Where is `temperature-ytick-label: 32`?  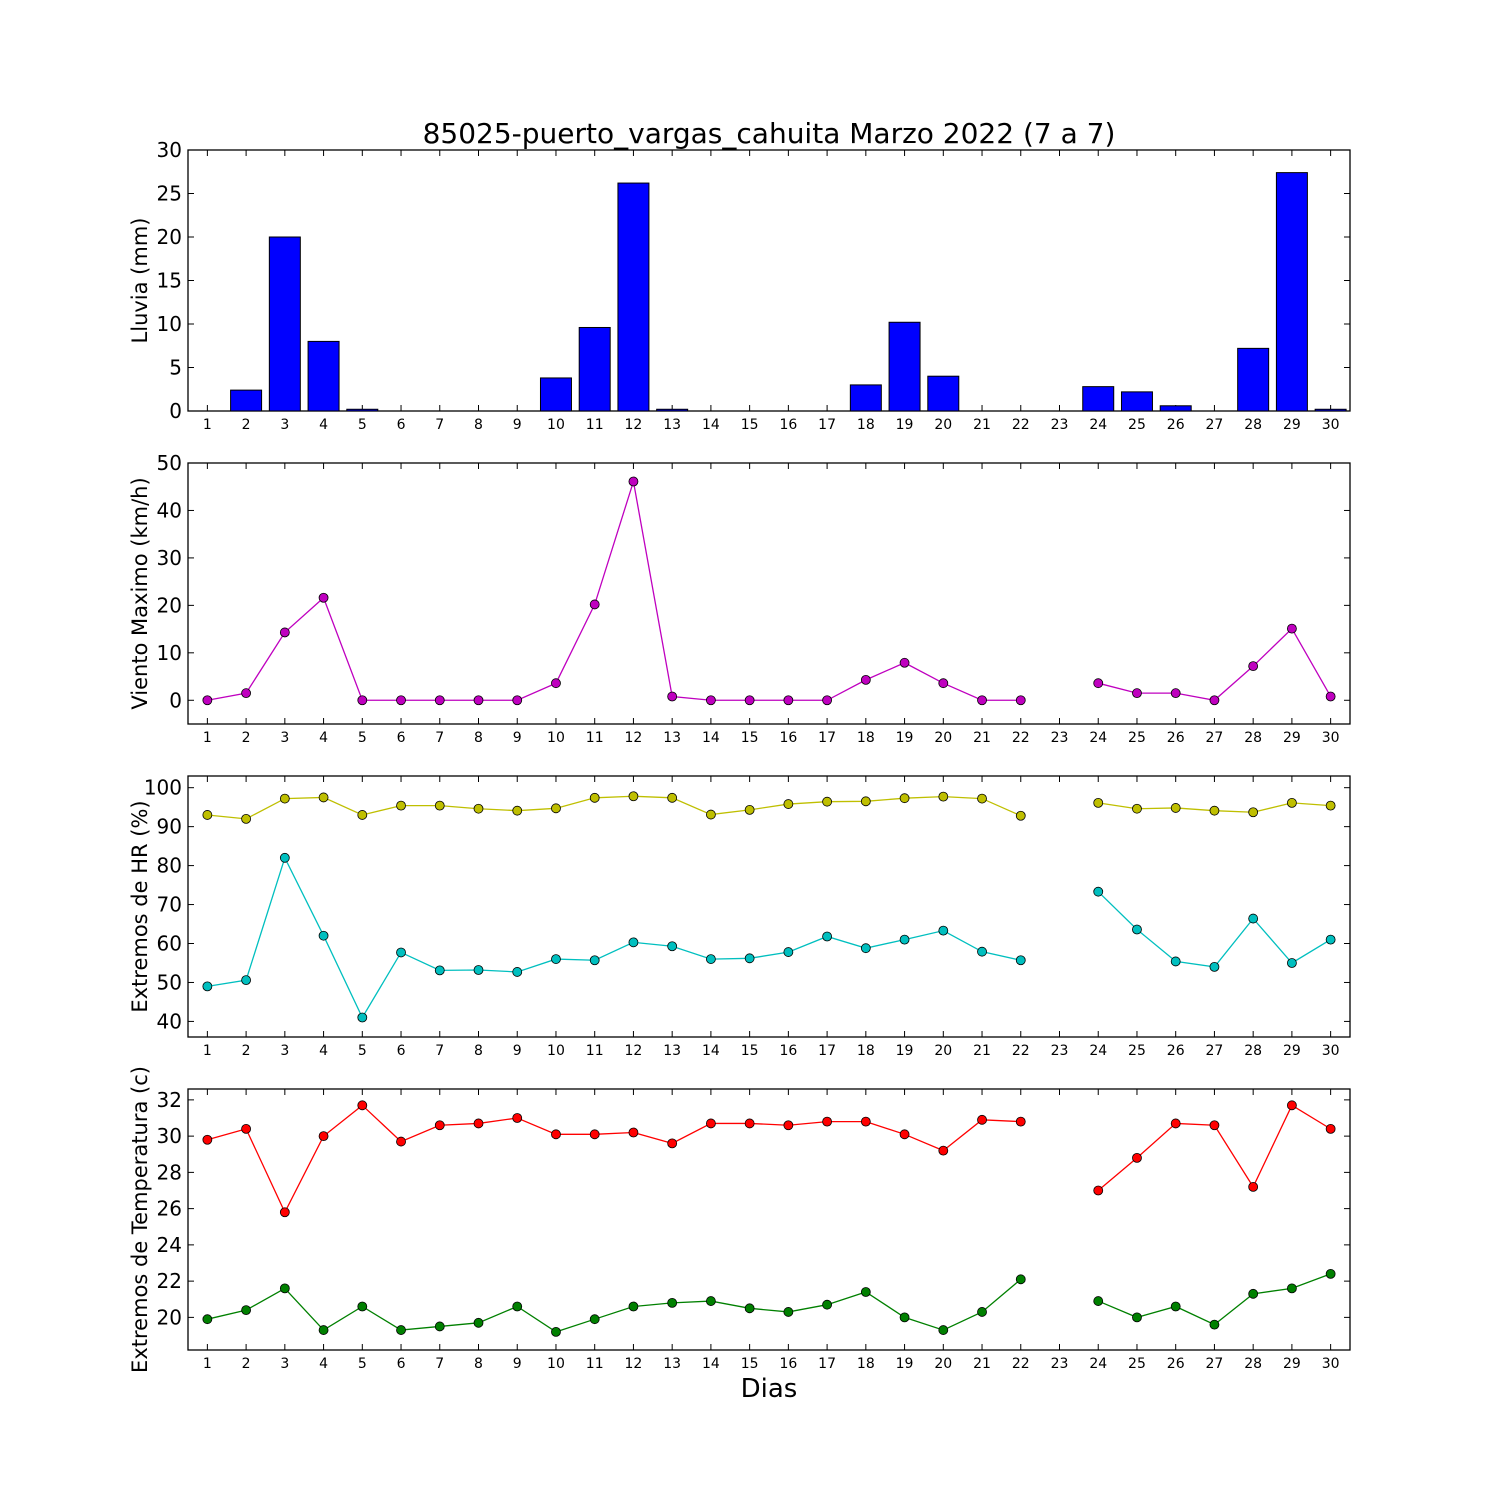
temperature-ytick-label: 32 is located at coordinates (169, 1100).